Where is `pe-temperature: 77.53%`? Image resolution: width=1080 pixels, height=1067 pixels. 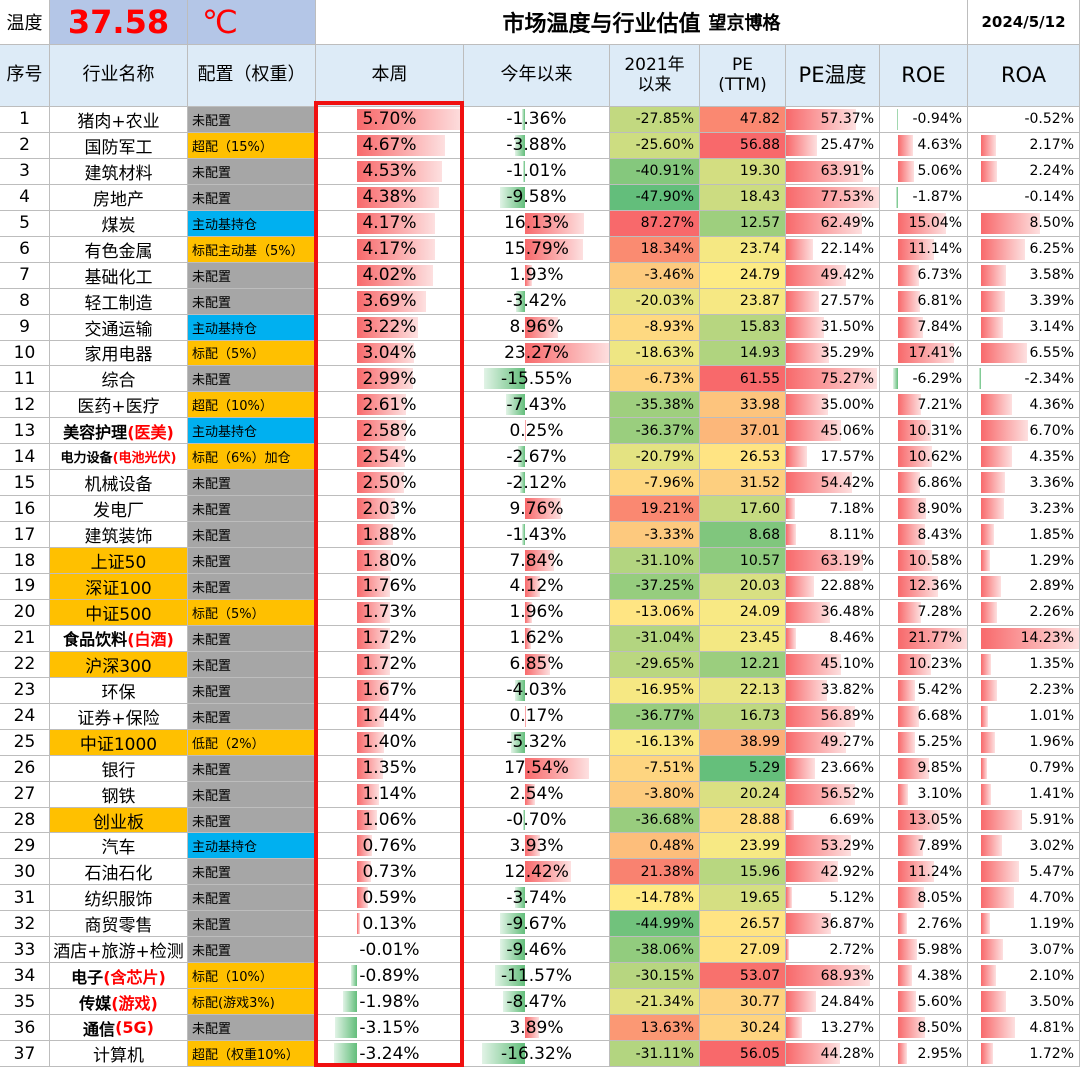
pe-temperature: 77.53% is located at coordinates (833, 197).